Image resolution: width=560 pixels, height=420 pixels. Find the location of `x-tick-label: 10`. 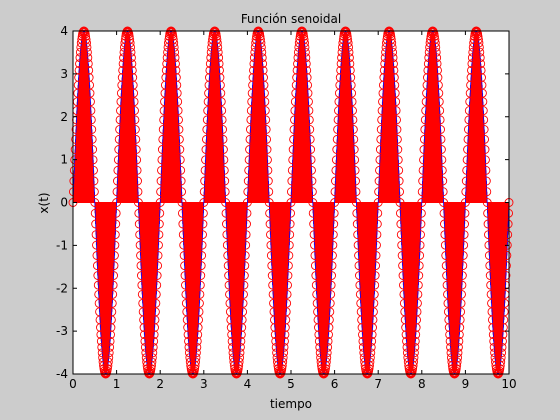

x-tick-label: 10 is located at coordinates (508, 384).